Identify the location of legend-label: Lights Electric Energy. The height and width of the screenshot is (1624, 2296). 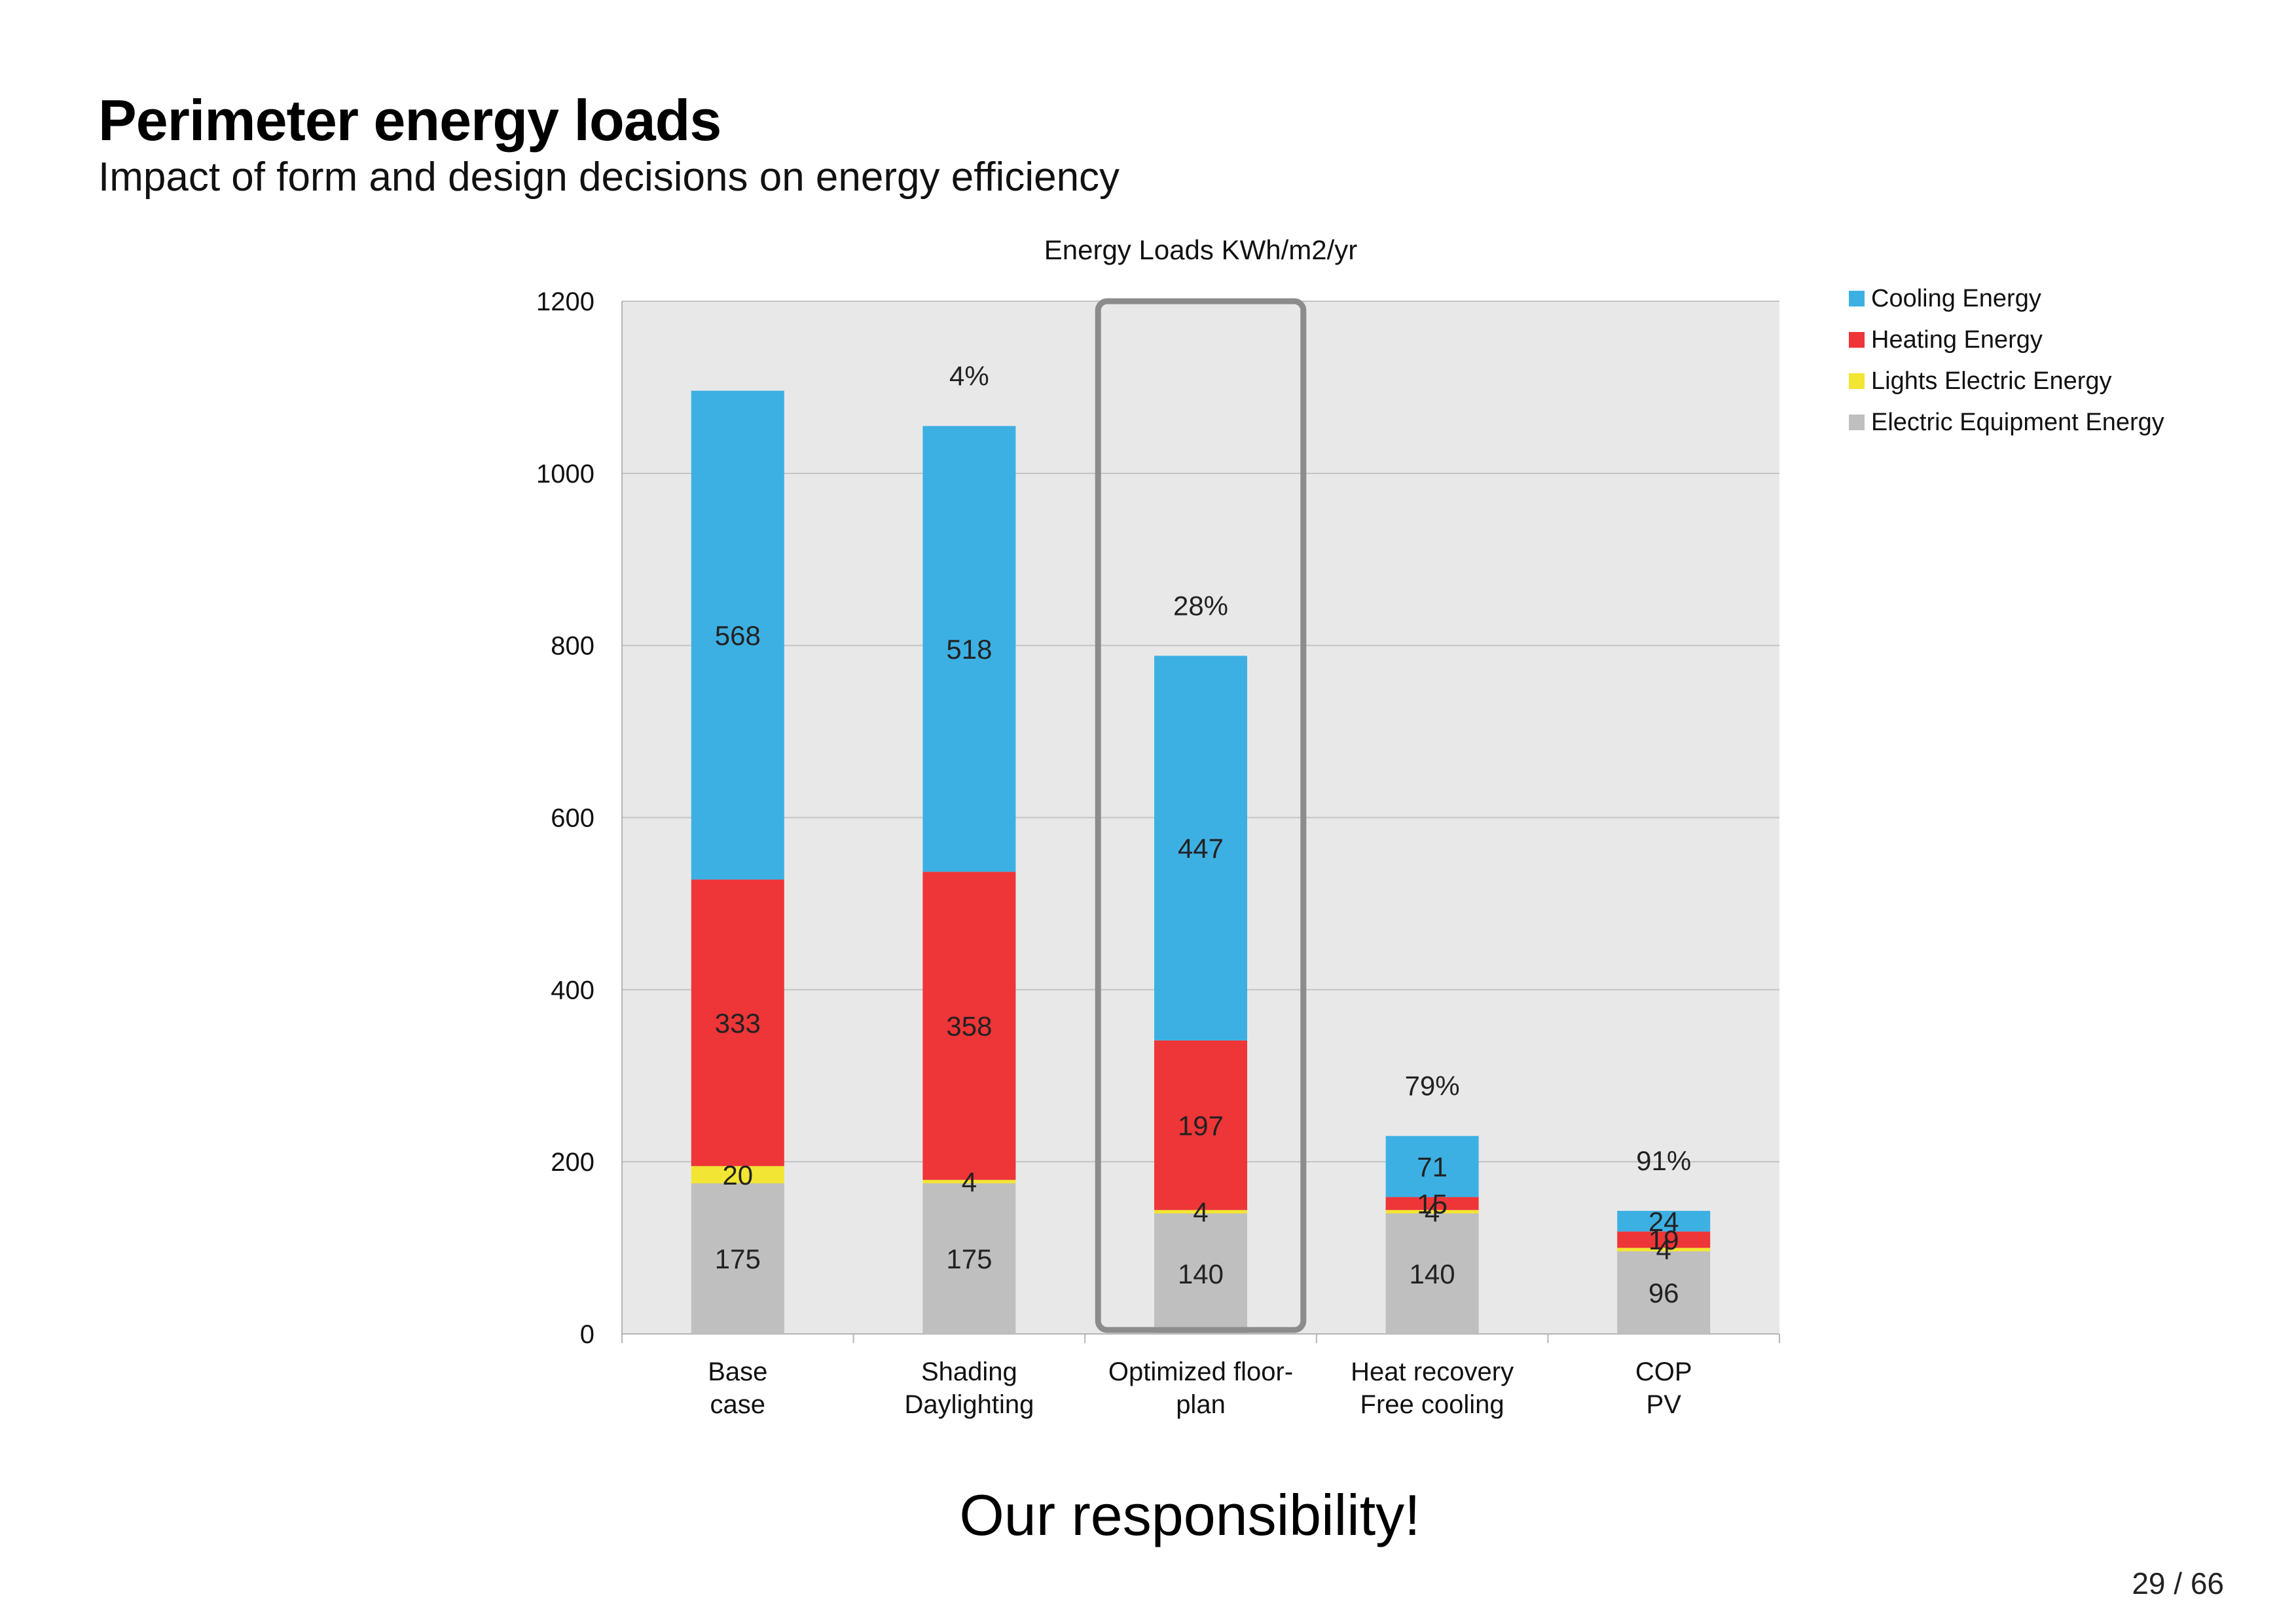
(1991, 381).